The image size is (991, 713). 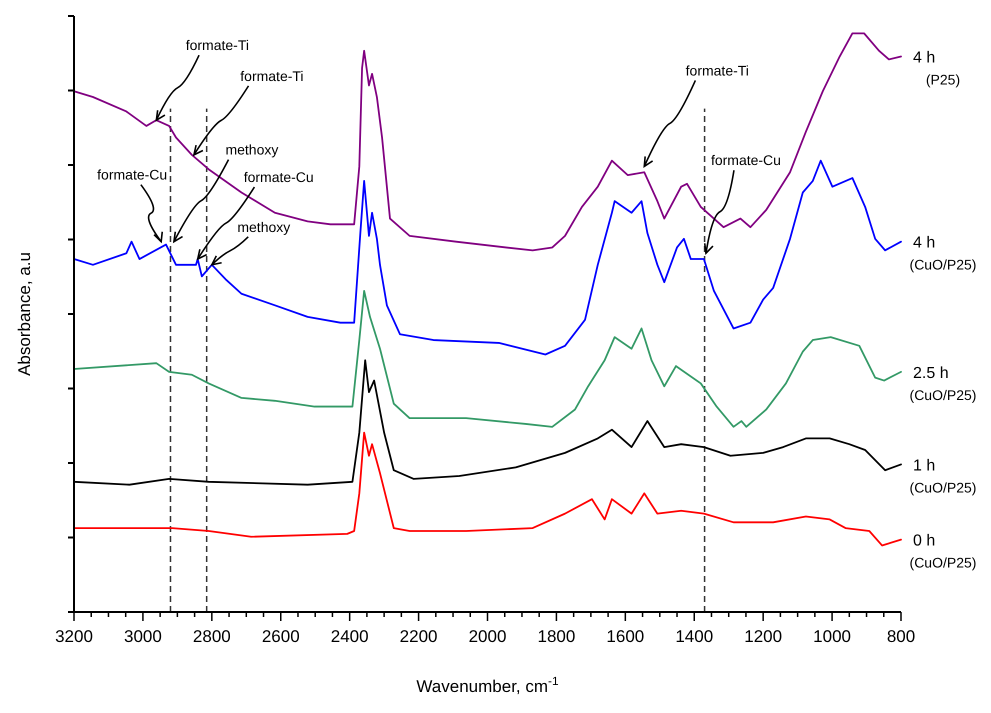 What do you see at coordinates (143, 636) in the screenshot?
I see `x-tick-label: 3000` at bounding box center [143, 636].